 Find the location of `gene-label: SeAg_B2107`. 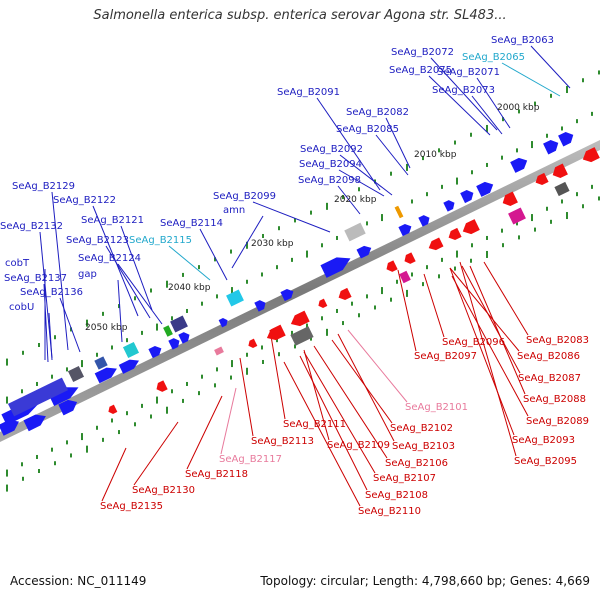

gene-label: SeAg_B2107 is located at coordinates (404, 478).